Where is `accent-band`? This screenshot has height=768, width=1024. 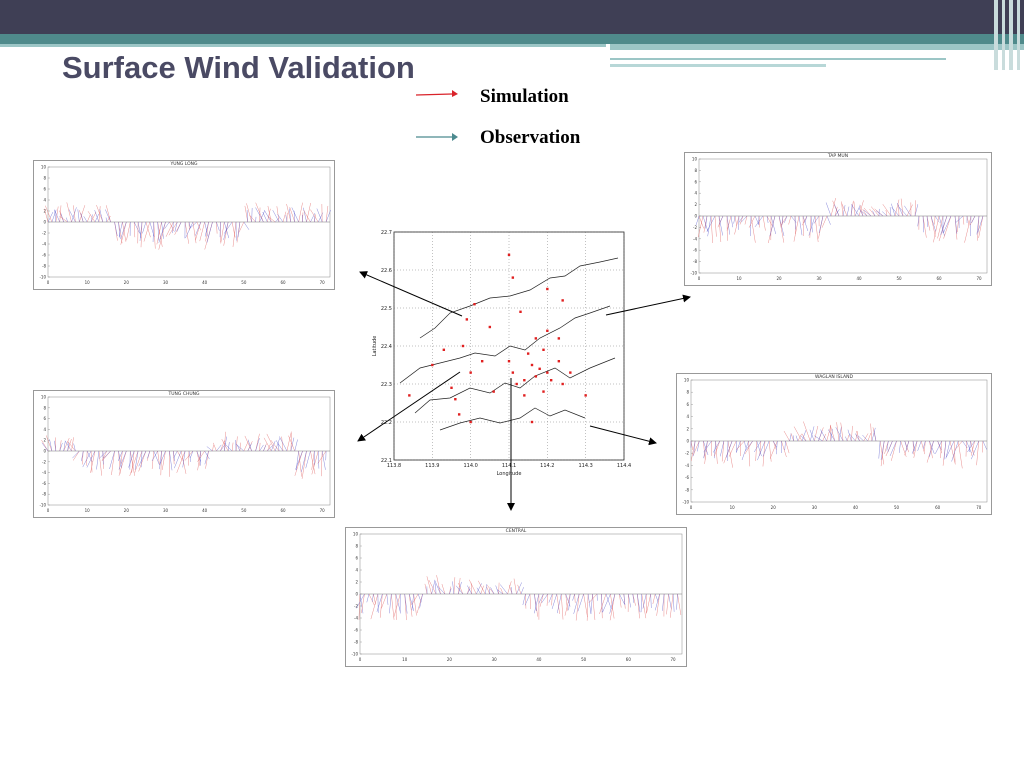 accent-band is located at coordinates (512, 39).